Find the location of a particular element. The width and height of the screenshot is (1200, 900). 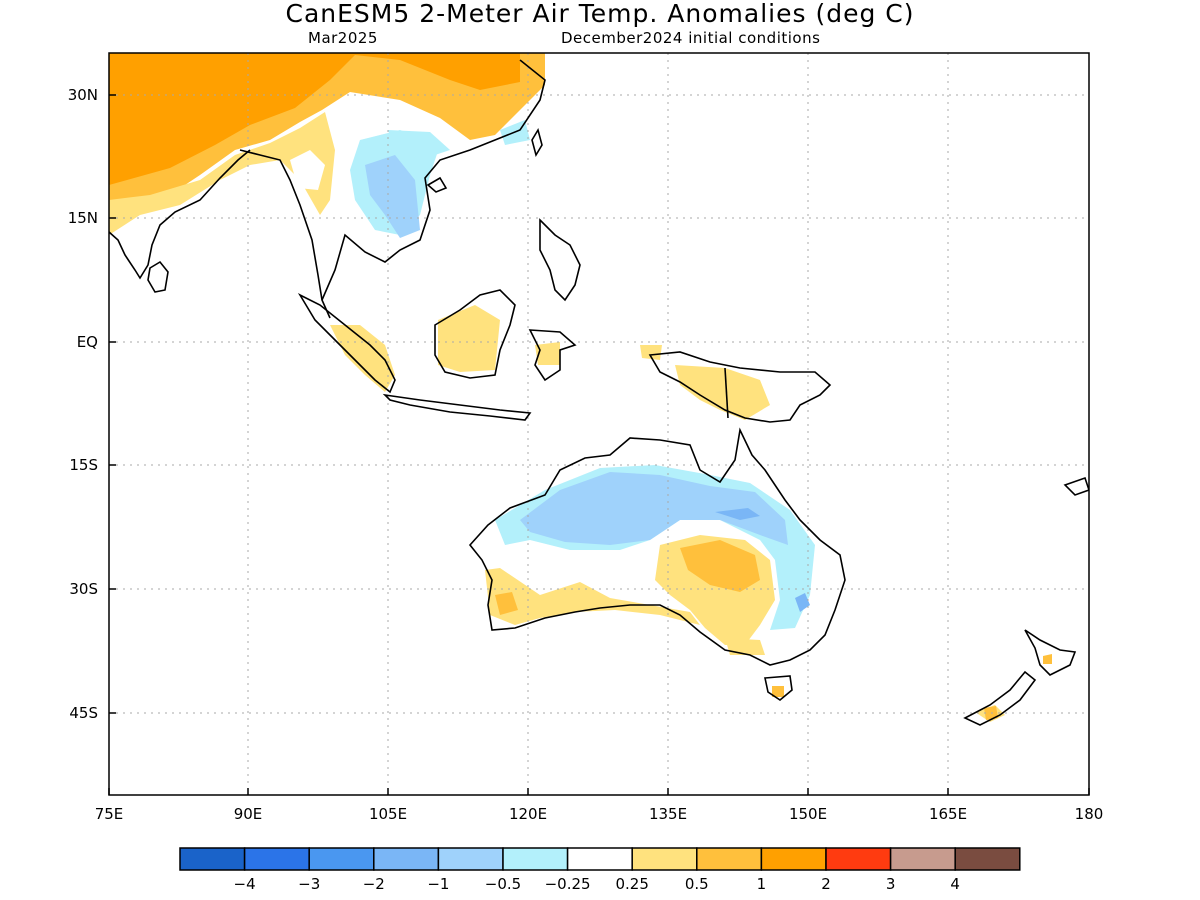

asia-deep-orange-region is located at coordinates (314, 119).